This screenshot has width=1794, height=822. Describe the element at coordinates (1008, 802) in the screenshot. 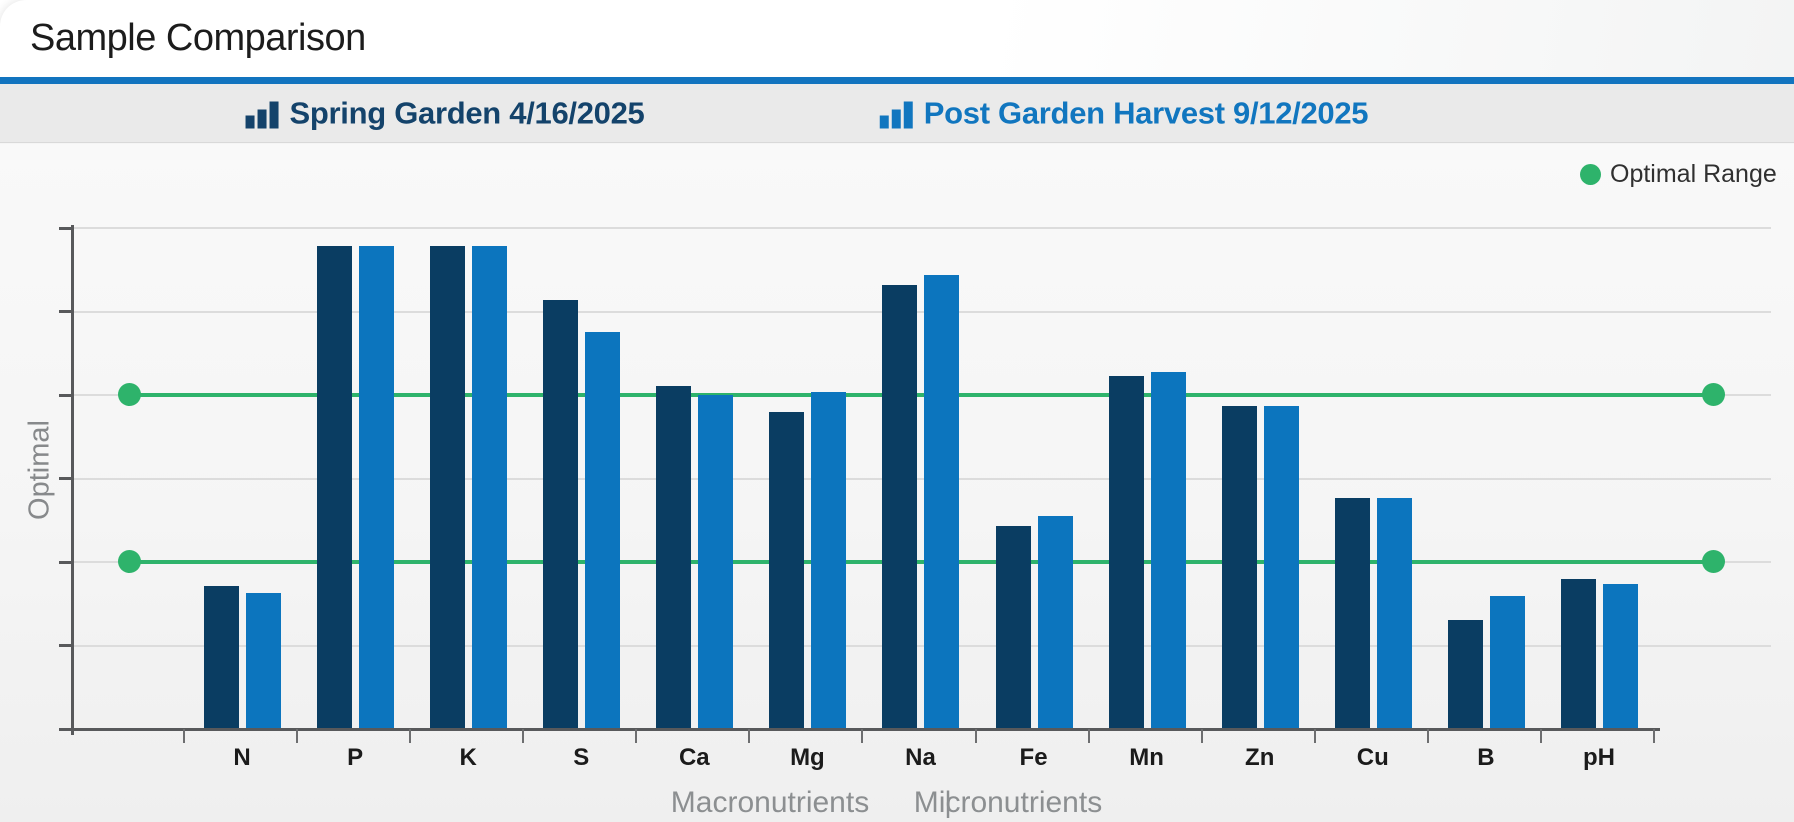

I see `micronutrients-label: Micronutrients` at that location.